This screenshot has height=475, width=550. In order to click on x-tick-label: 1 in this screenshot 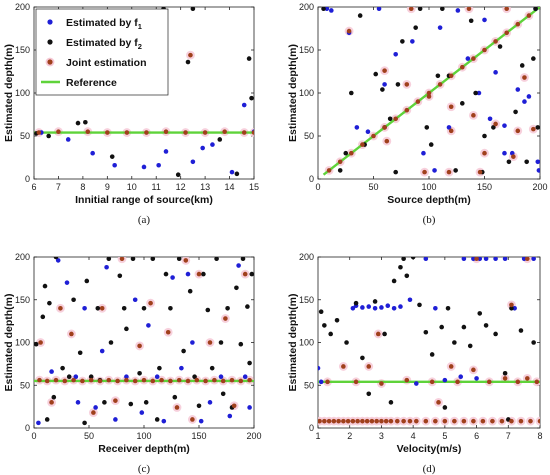, I will do `click(317, 436)`.